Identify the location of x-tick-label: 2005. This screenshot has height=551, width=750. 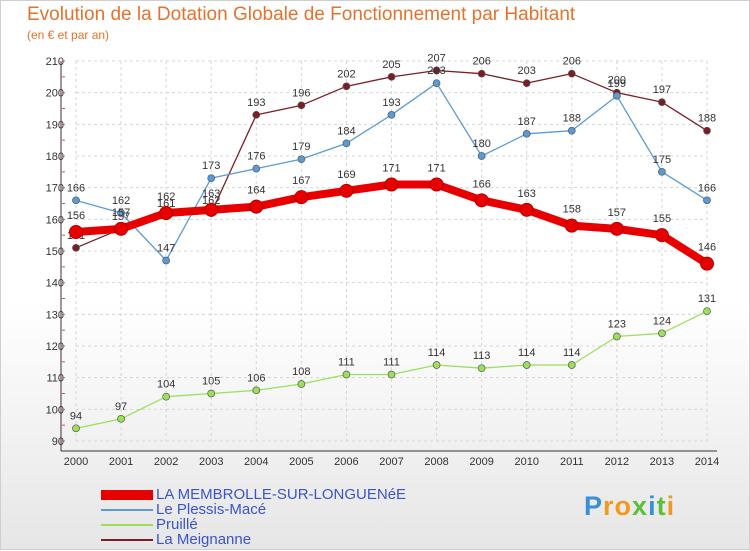
(301, 462).